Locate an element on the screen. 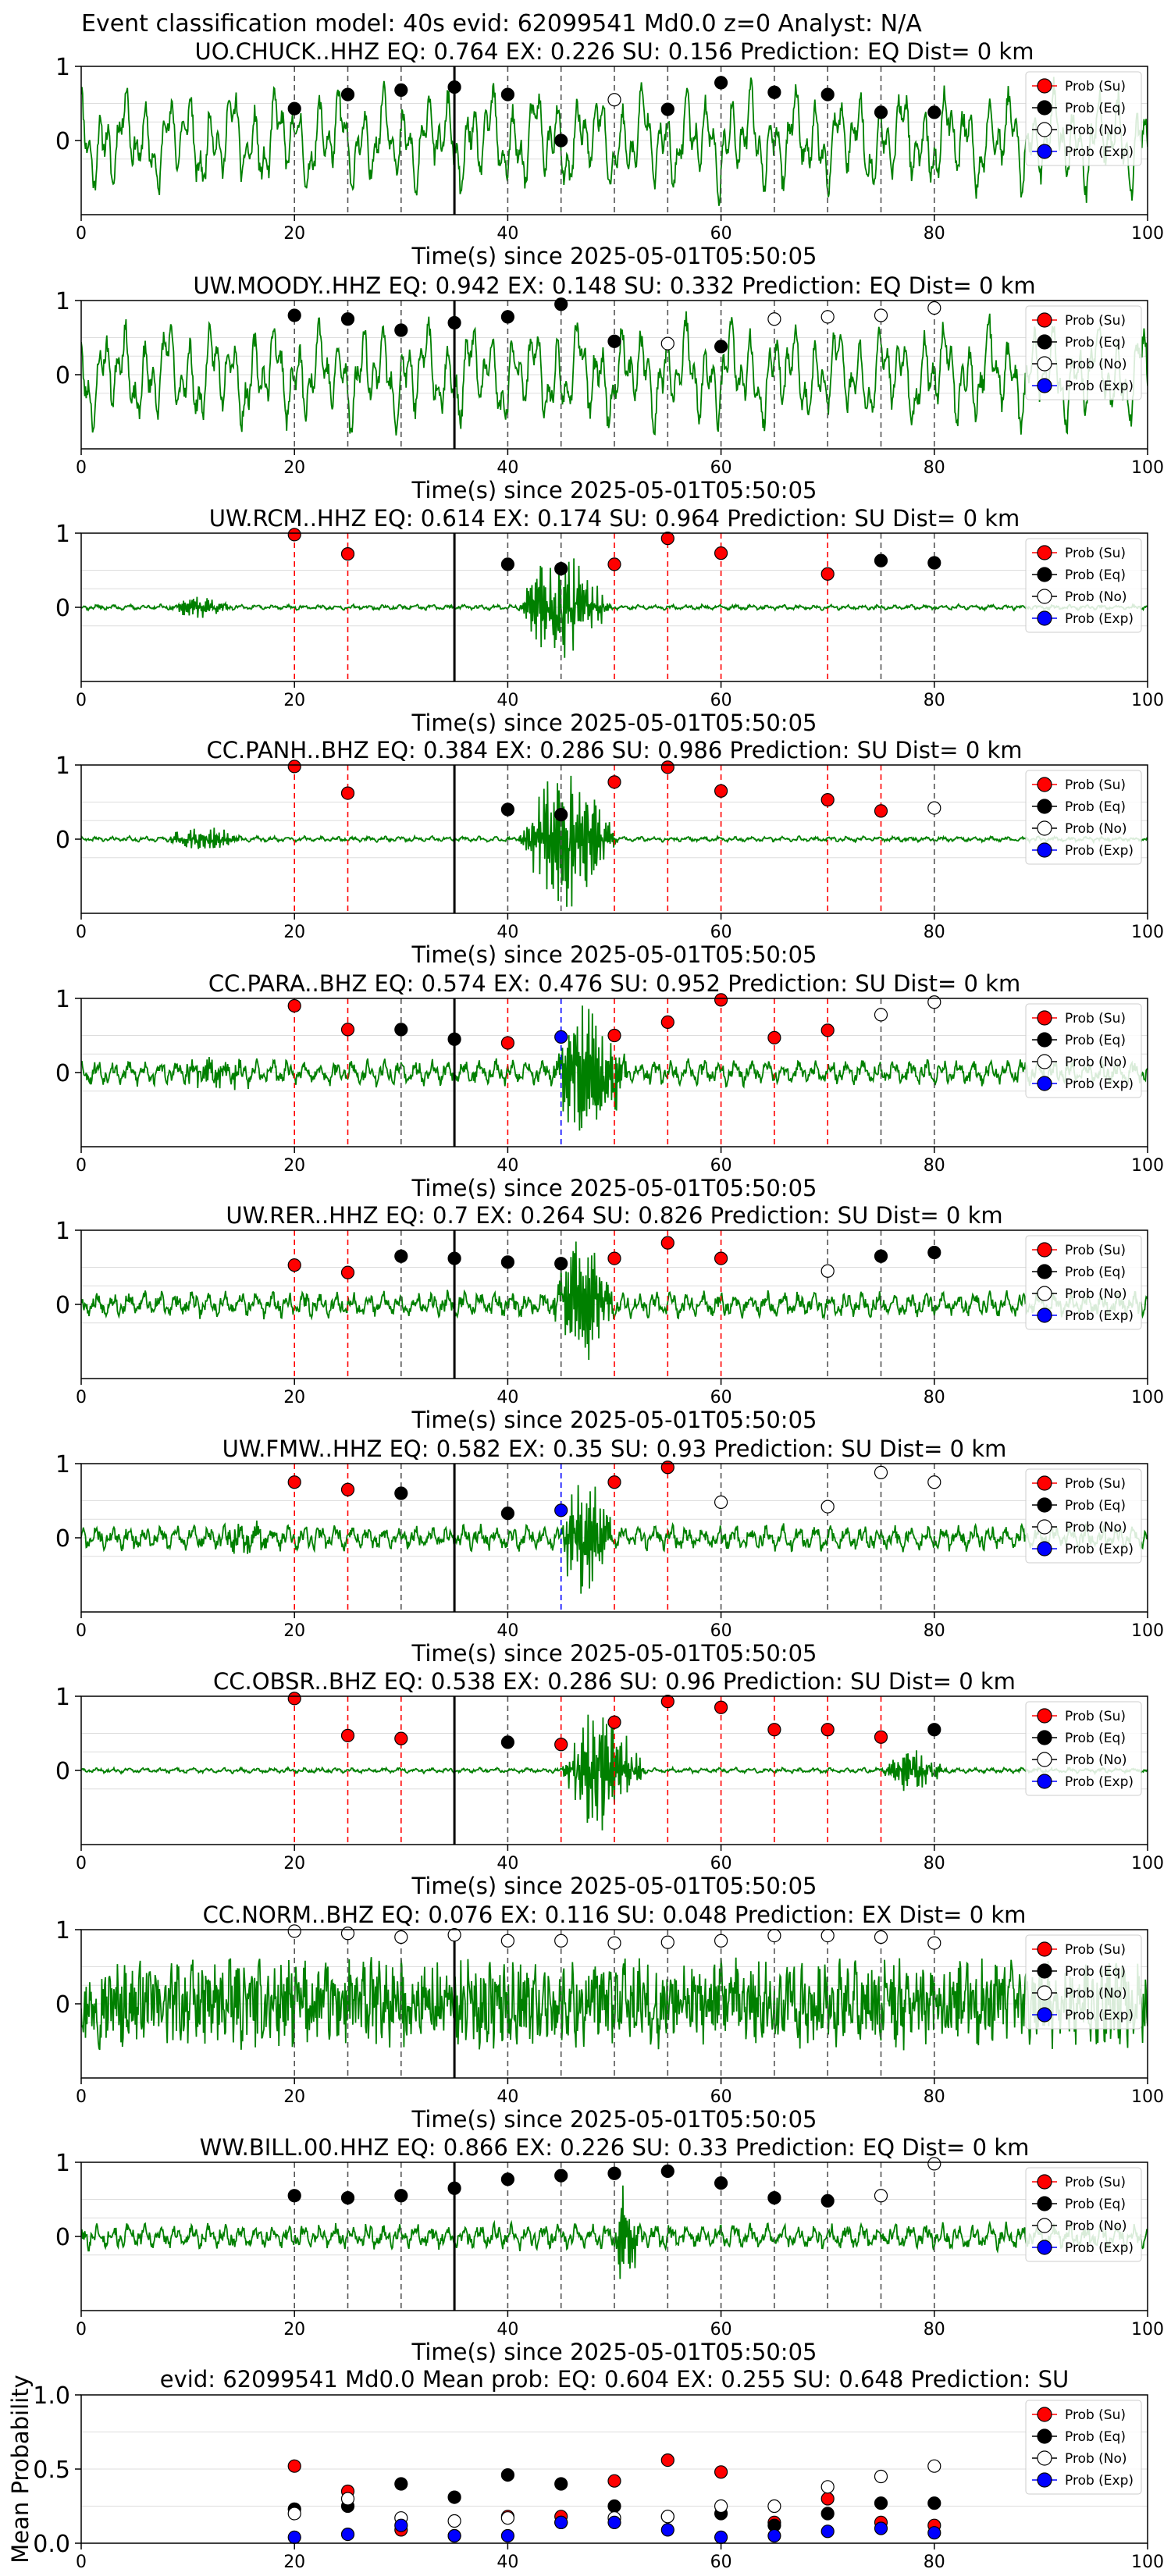 This screenshot has width=1171, height=2576. prob-marker-exp is located at coordinates (561, 1510).